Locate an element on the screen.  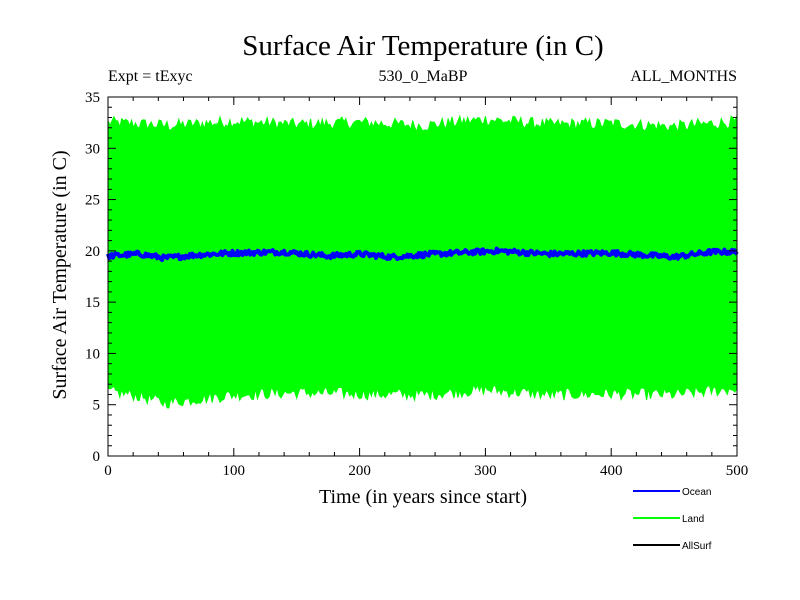
legend: Ocean Land AllSurf is located at coordinates (672, 519).